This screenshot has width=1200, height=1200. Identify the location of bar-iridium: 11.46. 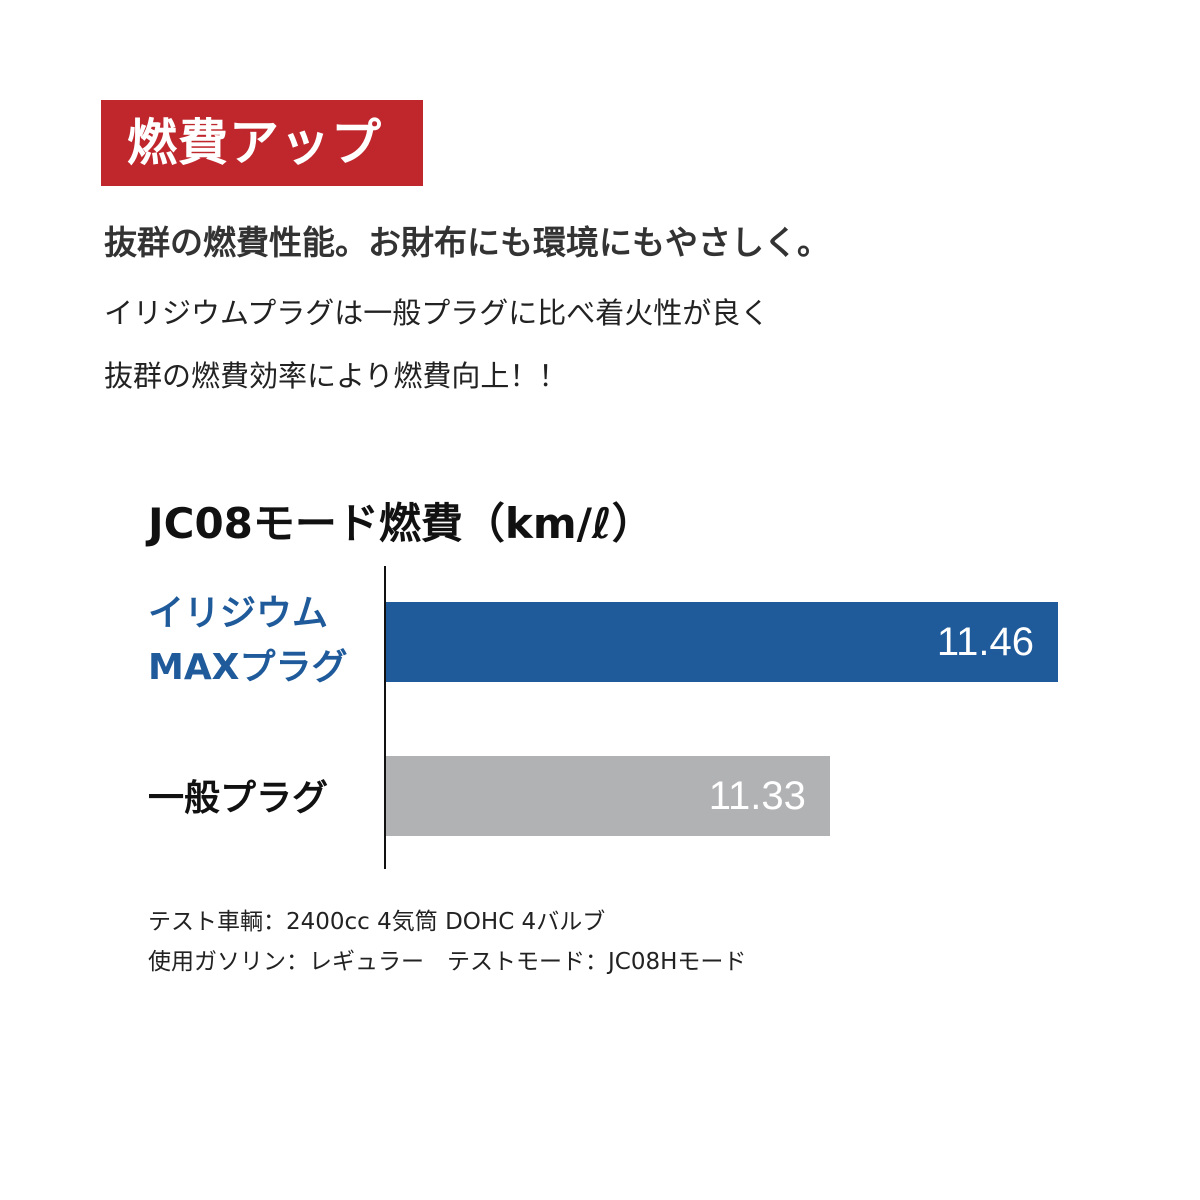
(722, 642).